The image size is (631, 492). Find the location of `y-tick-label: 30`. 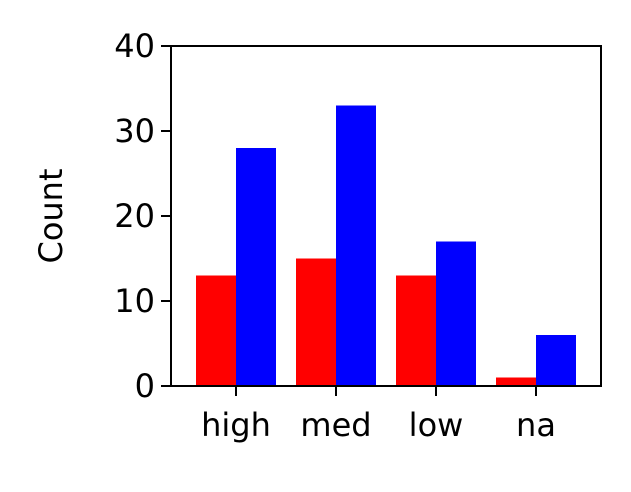

y-tick-label: 30 is located at coordinates (134, 131).